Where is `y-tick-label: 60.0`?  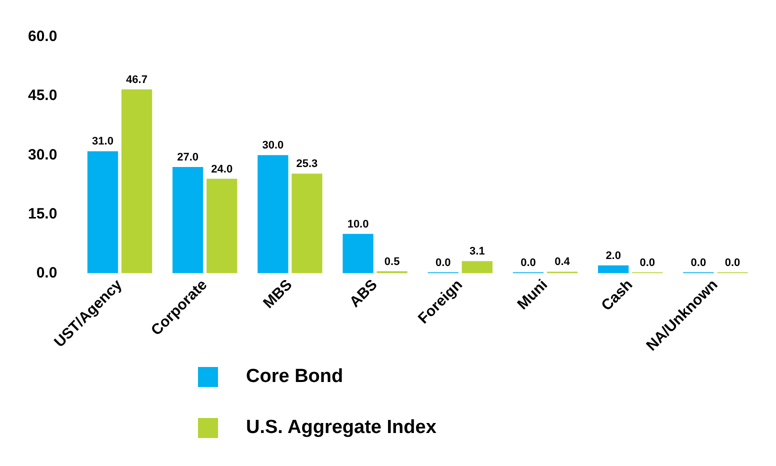
y-tick-label: 60.0 is located at coordinates (43, 37).